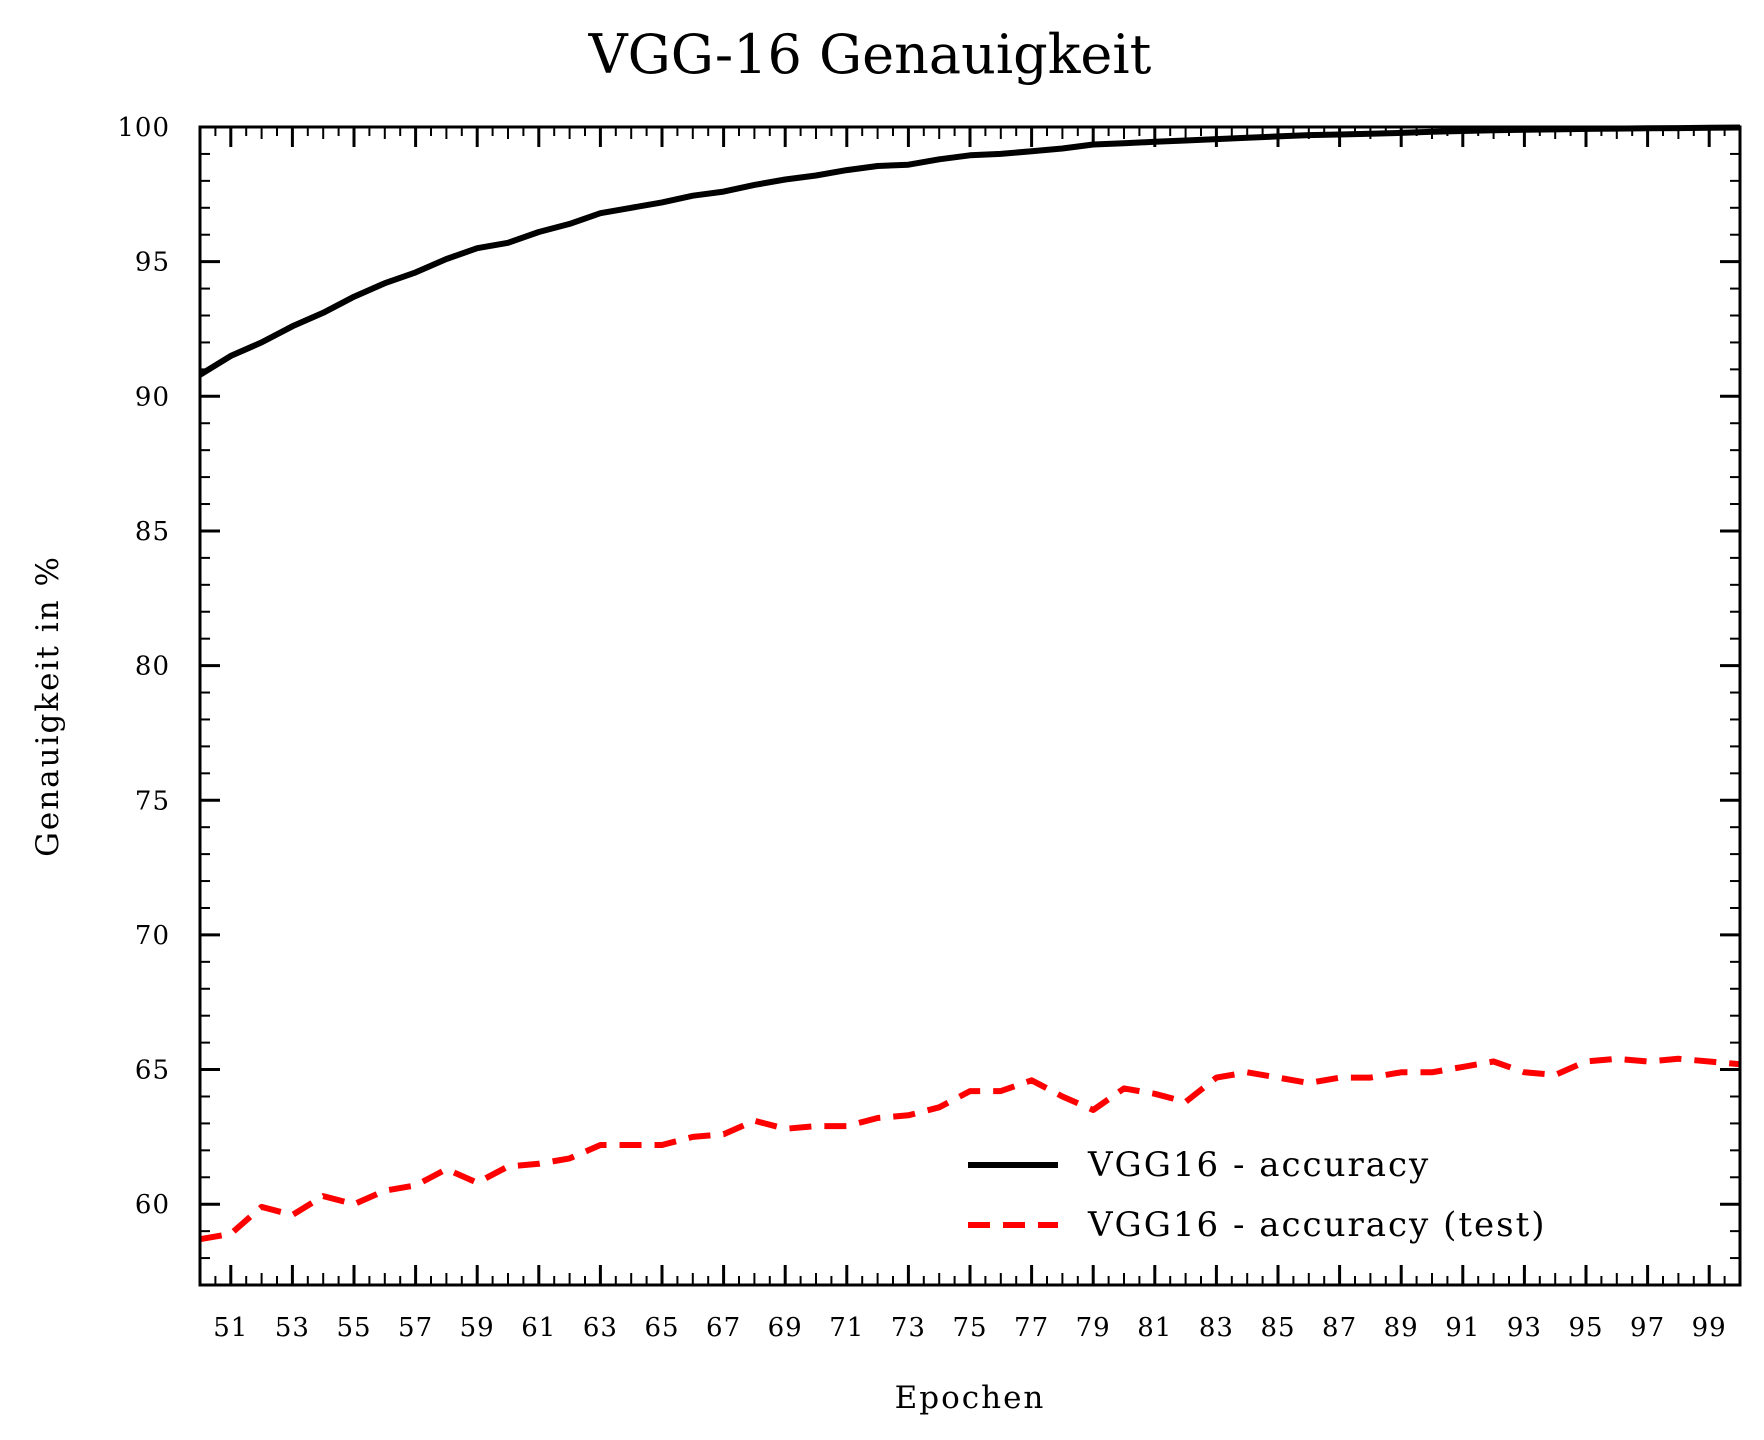 Image resolution: width=1764 pixels, height=1440 pixels. I want to click on y-axis-label: Genauigkeit in %, so click(48, 706).